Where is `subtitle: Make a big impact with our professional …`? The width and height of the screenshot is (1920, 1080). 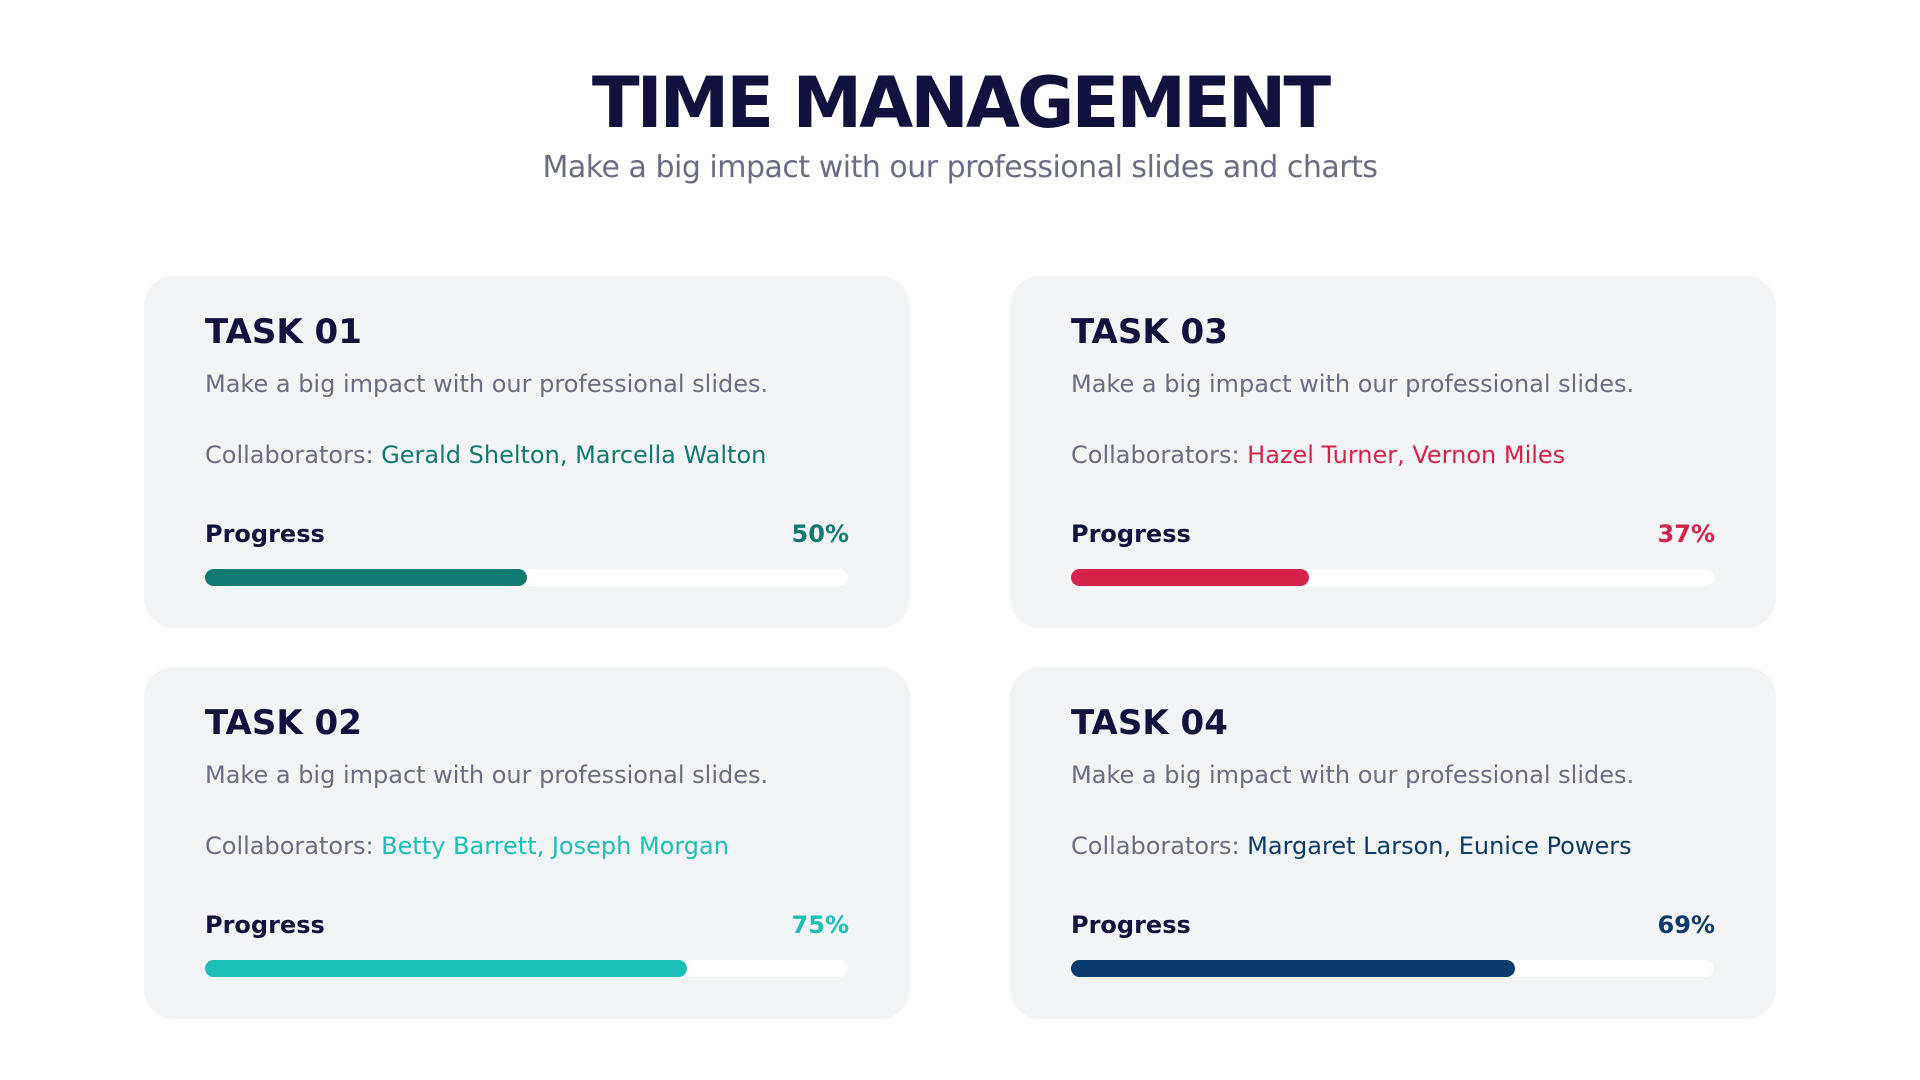
subtitle: Make a big impact with our professional … is located at coordinates (960, 167).